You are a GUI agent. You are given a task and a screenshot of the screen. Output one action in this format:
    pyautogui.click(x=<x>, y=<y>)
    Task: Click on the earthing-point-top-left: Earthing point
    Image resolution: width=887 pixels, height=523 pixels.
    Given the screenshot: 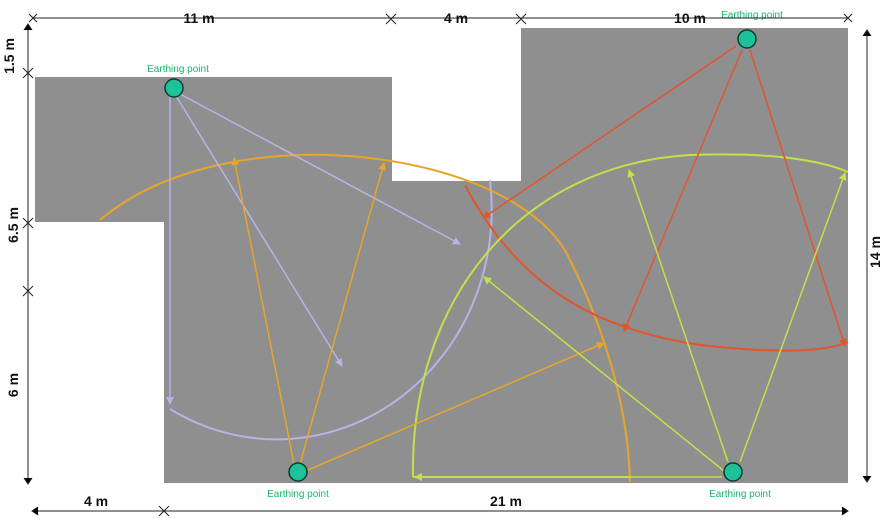 What is the action you would take?
    pyautogui.click(x=178, y=81)
    